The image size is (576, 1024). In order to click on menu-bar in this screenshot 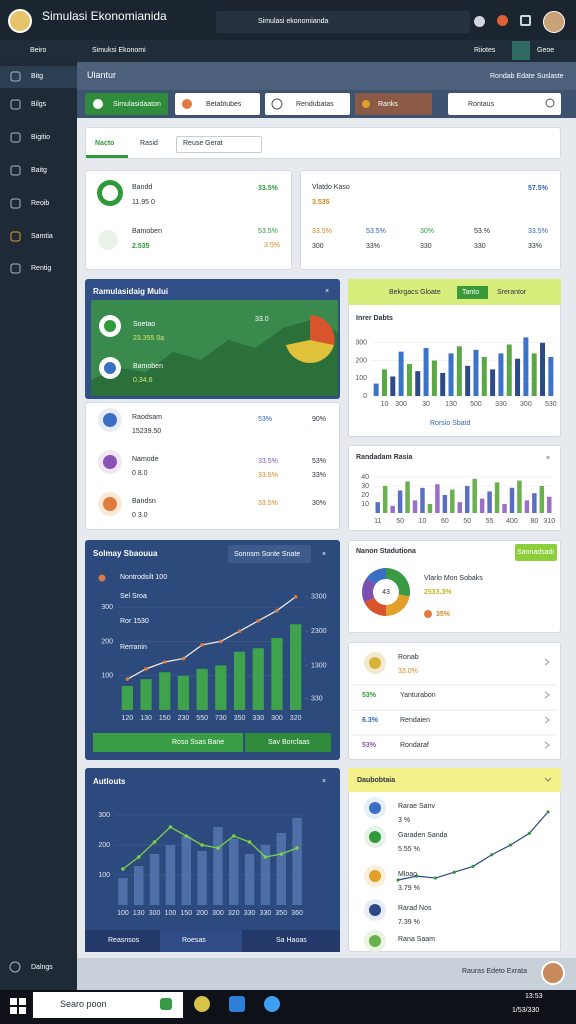, I will do `click(288, 51)`.